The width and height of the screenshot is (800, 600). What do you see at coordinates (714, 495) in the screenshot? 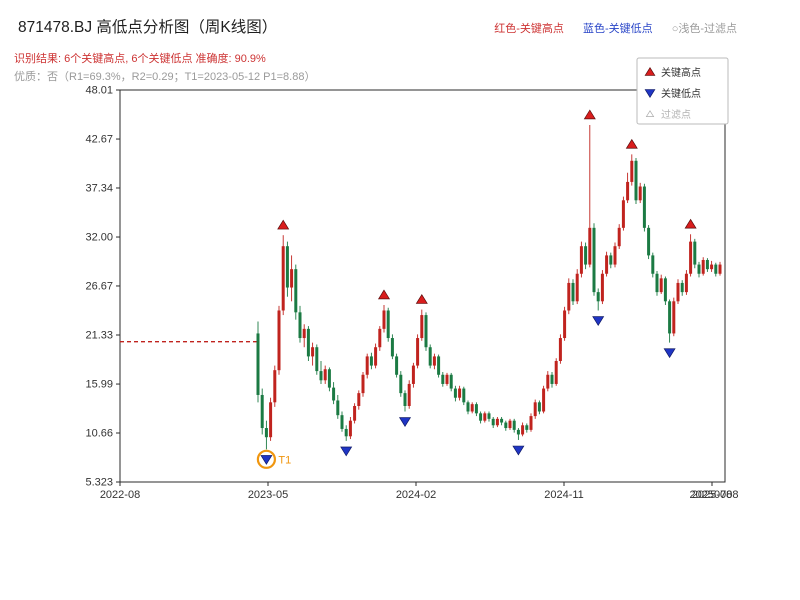
I see `x-extra-label: 20250708` at bounding box center [714, 495].